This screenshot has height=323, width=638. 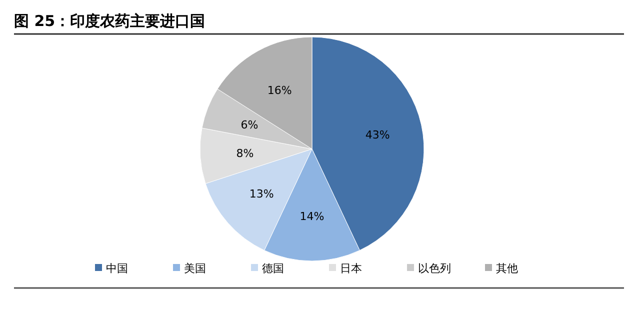 I want to click on chart-title: 图 25：印度农药主要进口国, so click(x=110, y=21).